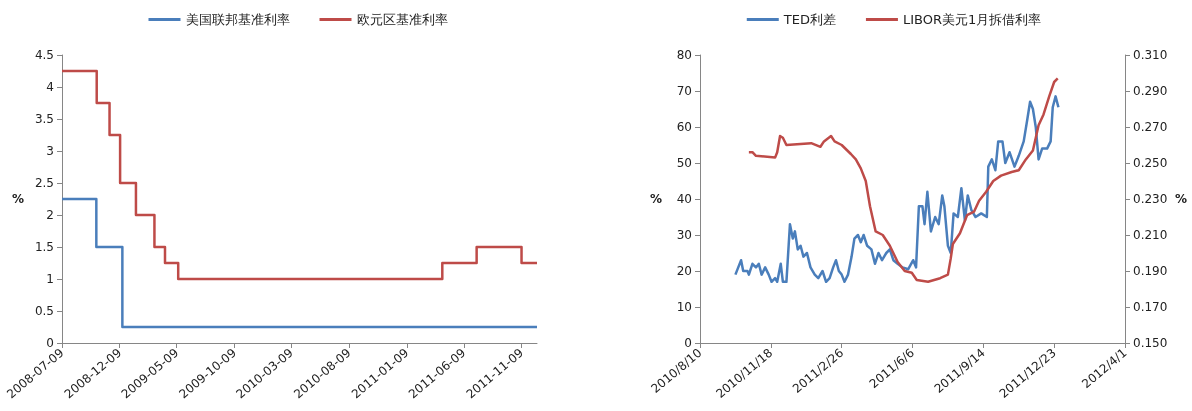  What do you see at coordinates (50, 87) in the screenshot?
I see `y-tick-label: 4` at bounding box center [50, 87].